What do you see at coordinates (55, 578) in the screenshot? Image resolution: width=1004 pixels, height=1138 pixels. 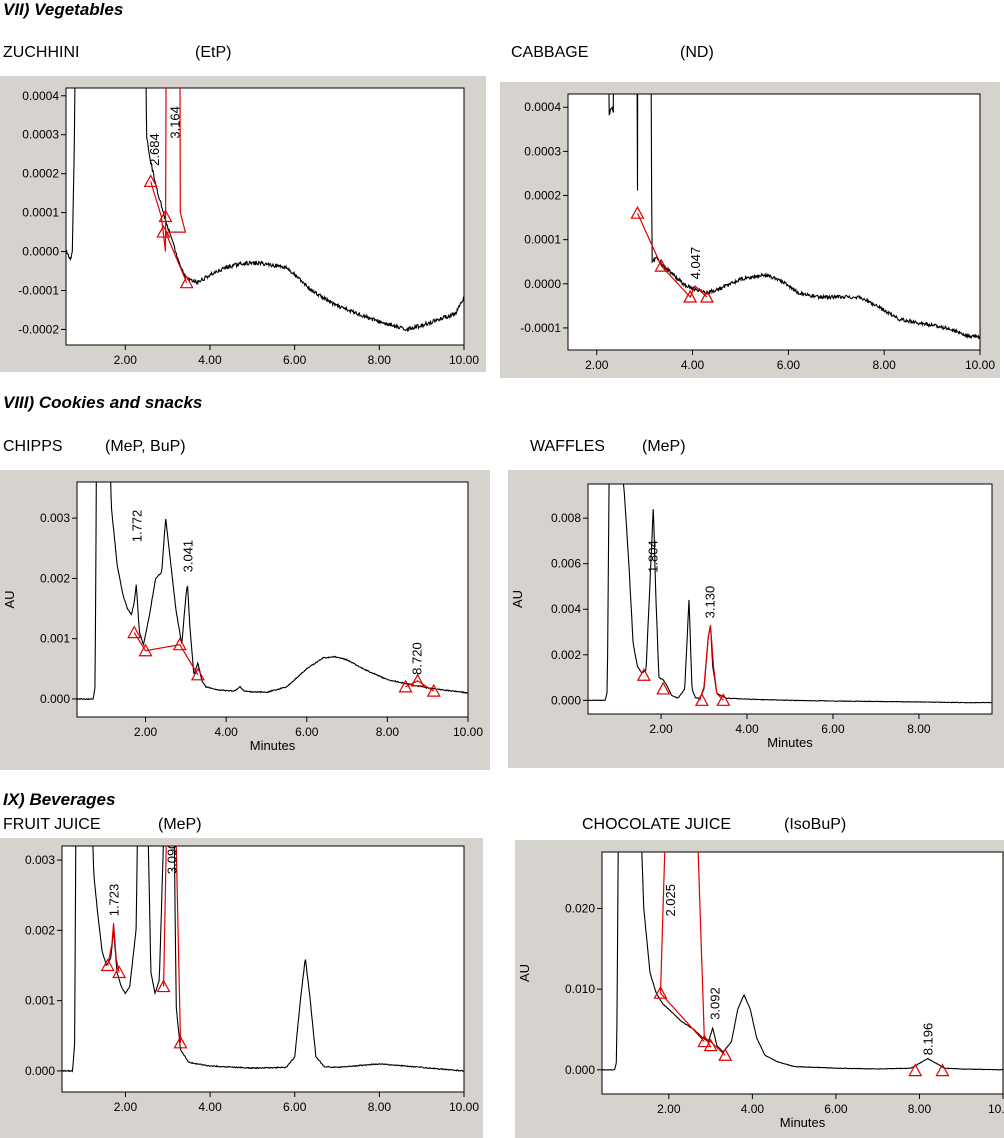 I see `y-tick-label: 0.002` at bounding box center [55, 578].